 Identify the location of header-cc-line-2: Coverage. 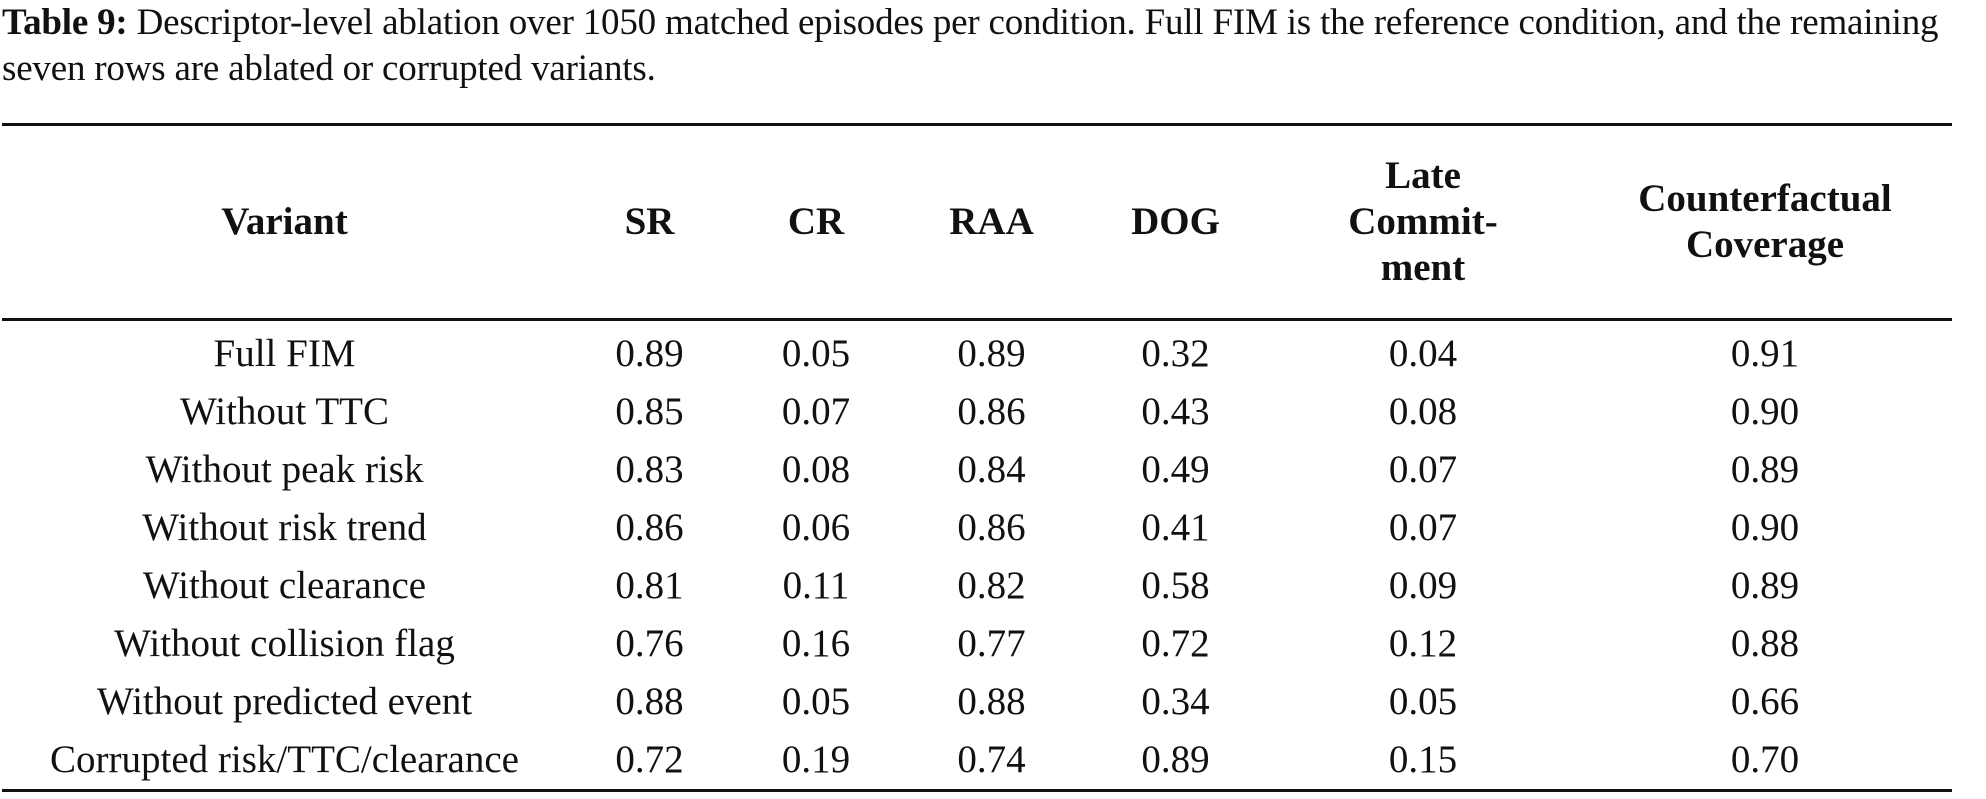
(1765, 244).